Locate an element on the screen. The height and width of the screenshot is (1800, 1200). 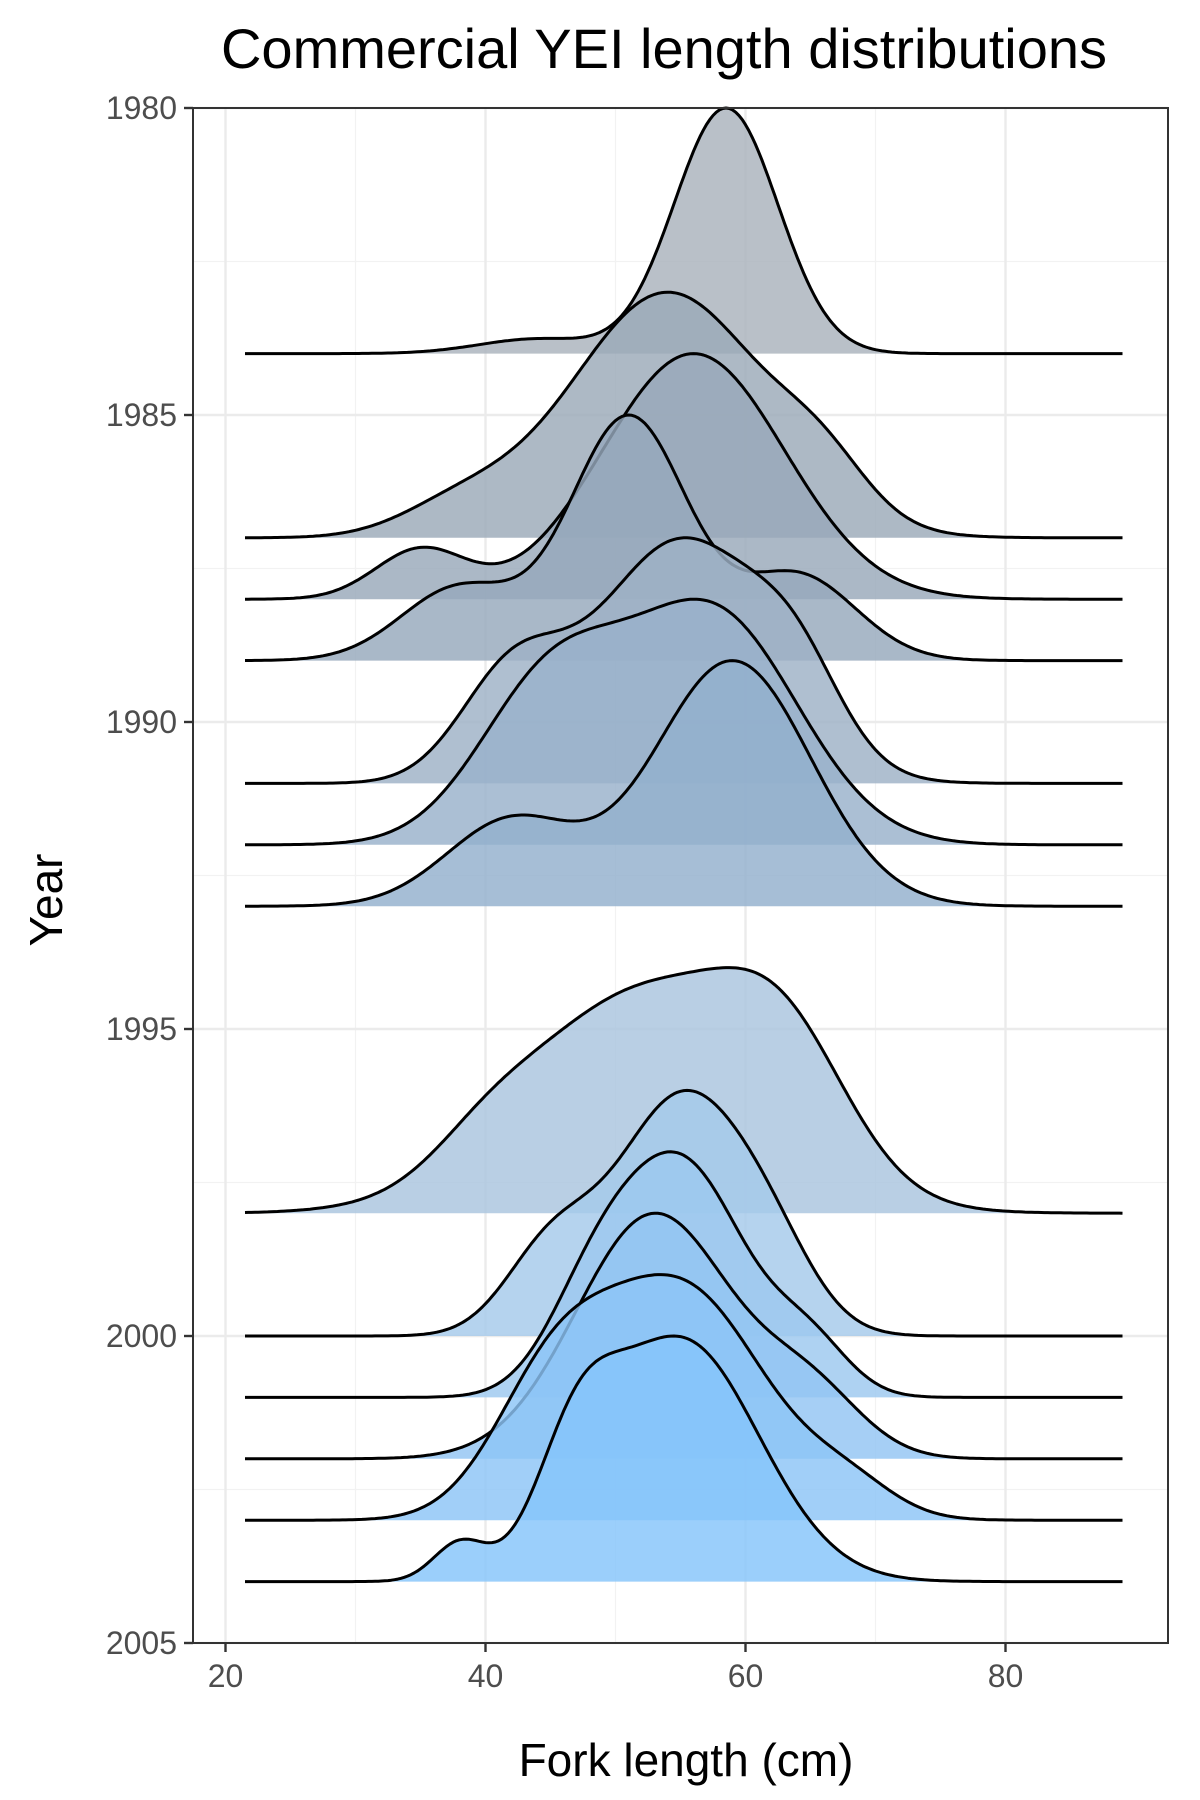
ridge-line-2003 is located at coordinates (684, 1397).